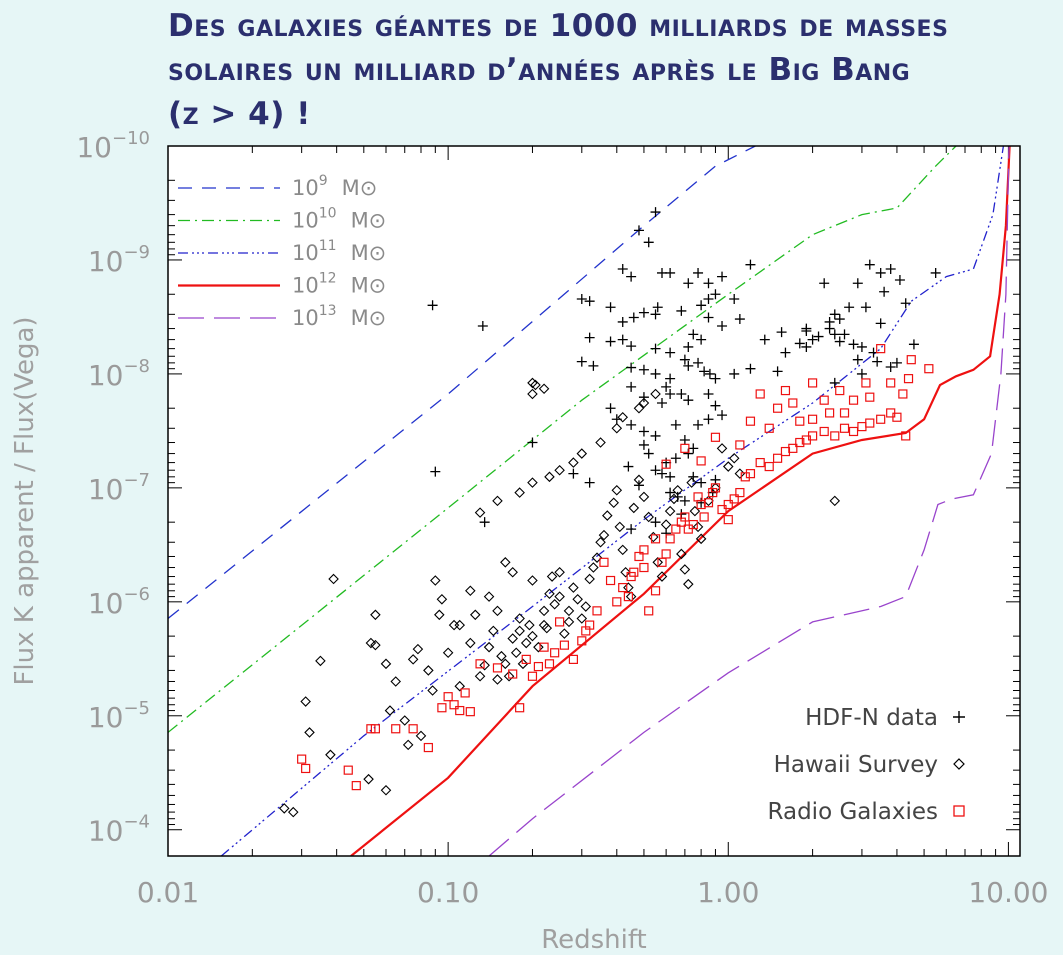 This screenshot has width=1063, height=955. I want to click on legend-label: 1013 M⊙, so click(339, 316).